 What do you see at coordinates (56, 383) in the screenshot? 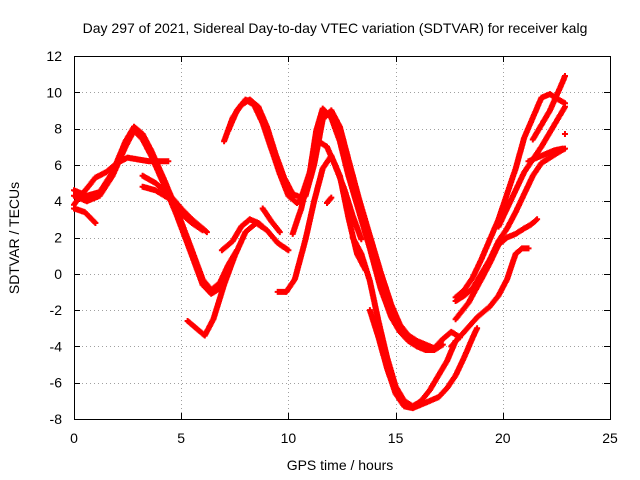
I see `y-tick-label: -6` at bounding box center [56, 383].